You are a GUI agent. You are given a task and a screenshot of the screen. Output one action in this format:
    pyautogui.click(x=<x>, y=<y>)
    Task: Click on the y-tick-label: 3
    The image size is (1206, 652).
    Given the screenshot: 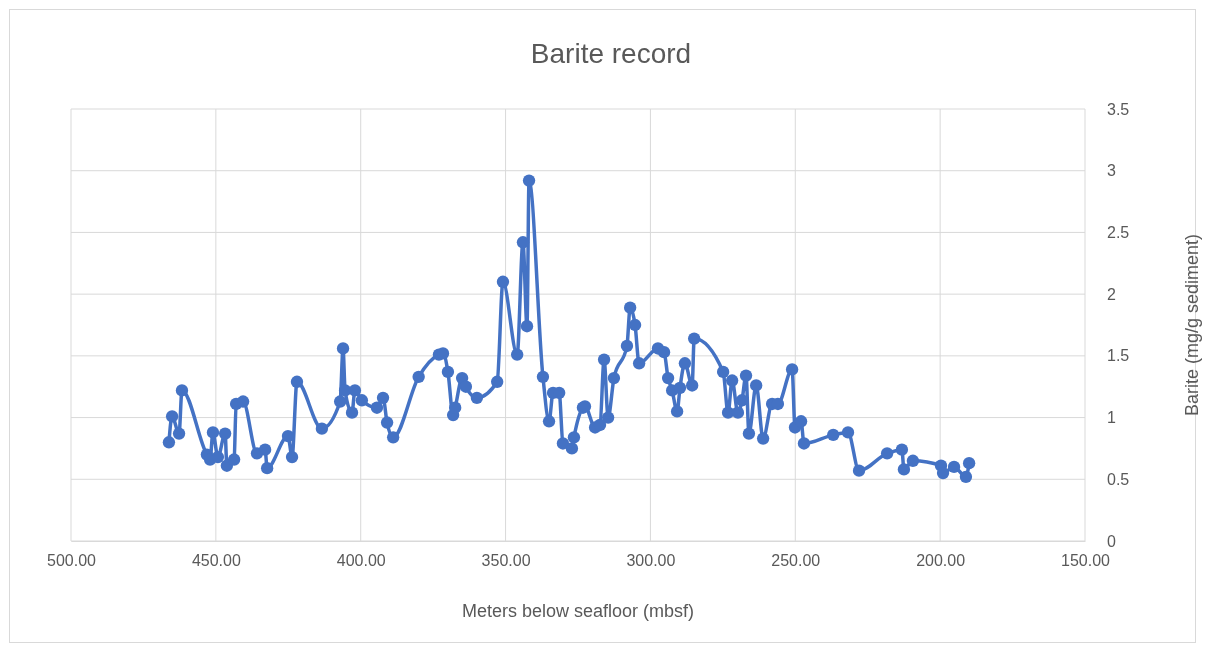 What is the action you would take?
    pyautogui.click(x=1111, y=171)
    